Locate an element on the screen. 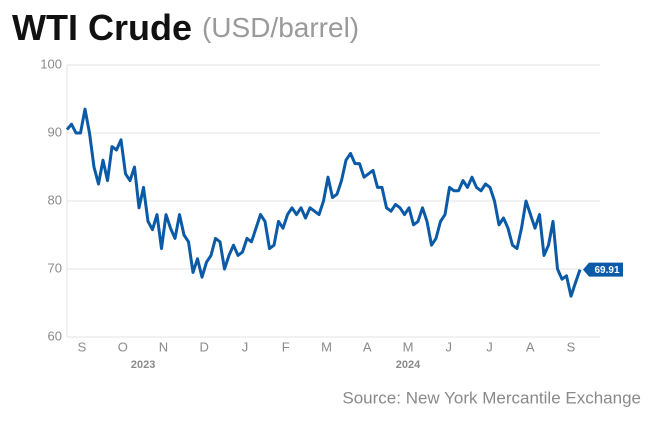  year-label: 2023 is located at coordinates (143, 365).